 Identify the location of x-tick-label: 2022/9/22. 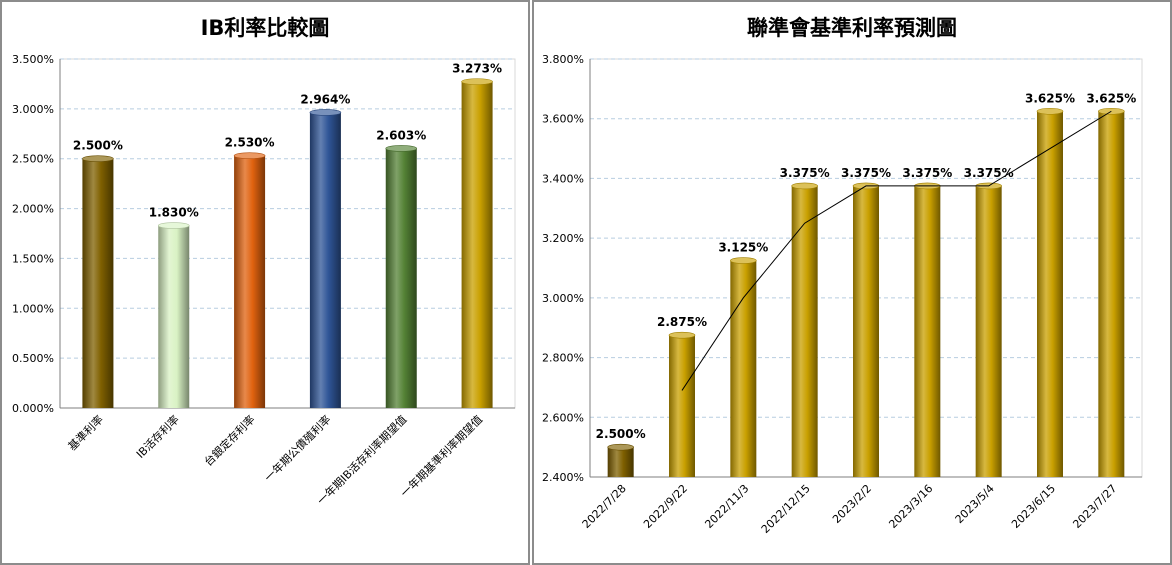
(665, 506).